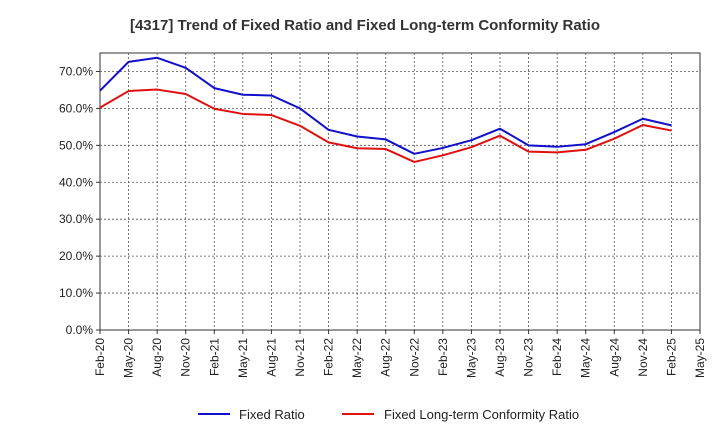 This screenshot has height=445, width=720. I want to click on y-tick-label: 30.0%, so click(76, 219).